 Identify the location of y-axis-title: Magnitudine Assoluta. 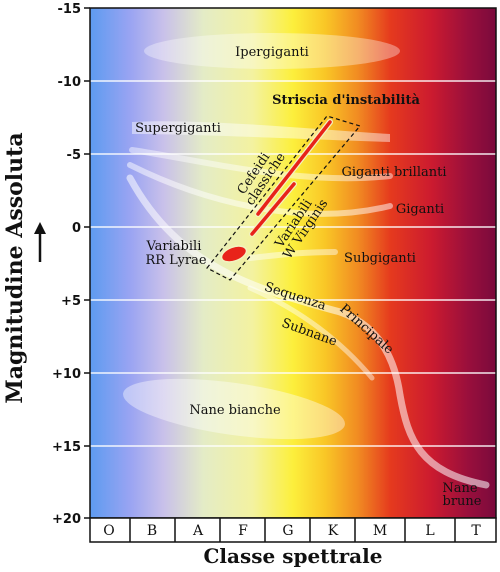
(15, 267).